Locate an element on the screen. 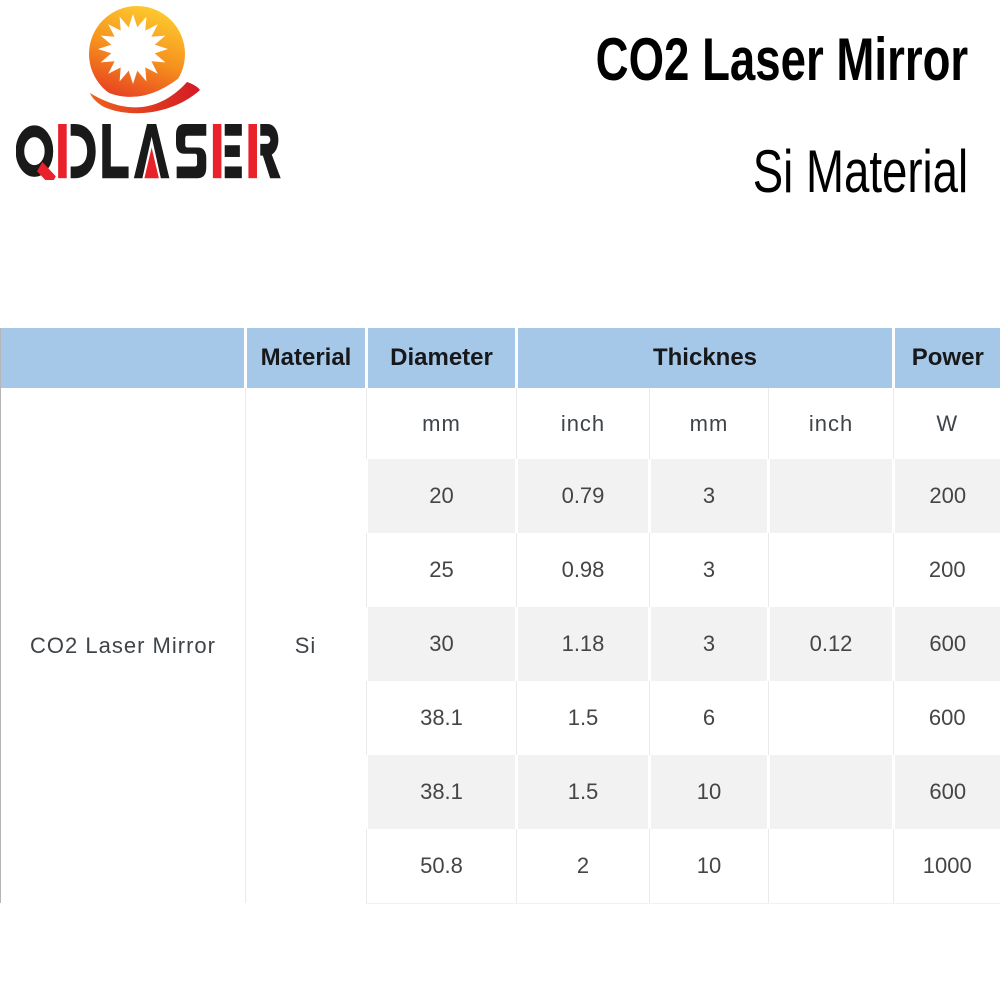  table-cell: 50.8 is located at coordinates (441, 866).